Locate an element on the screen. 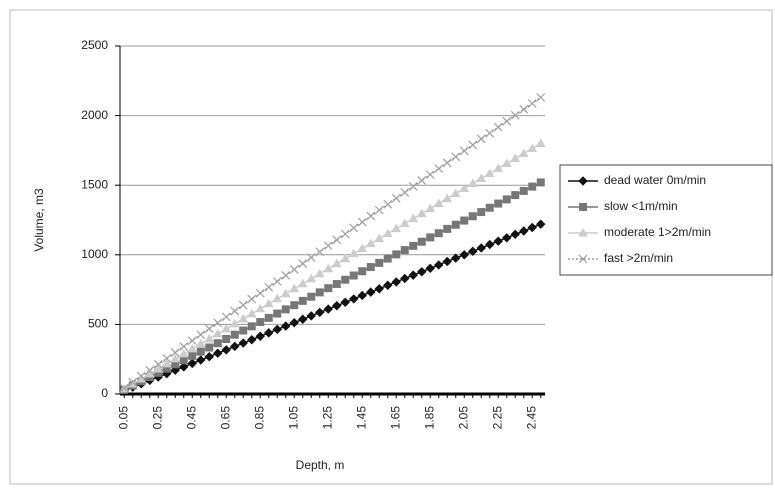 The height and width of the screenshot is (488, 775). x-tick-label: 0.05 is located at coordinates (123, 418).